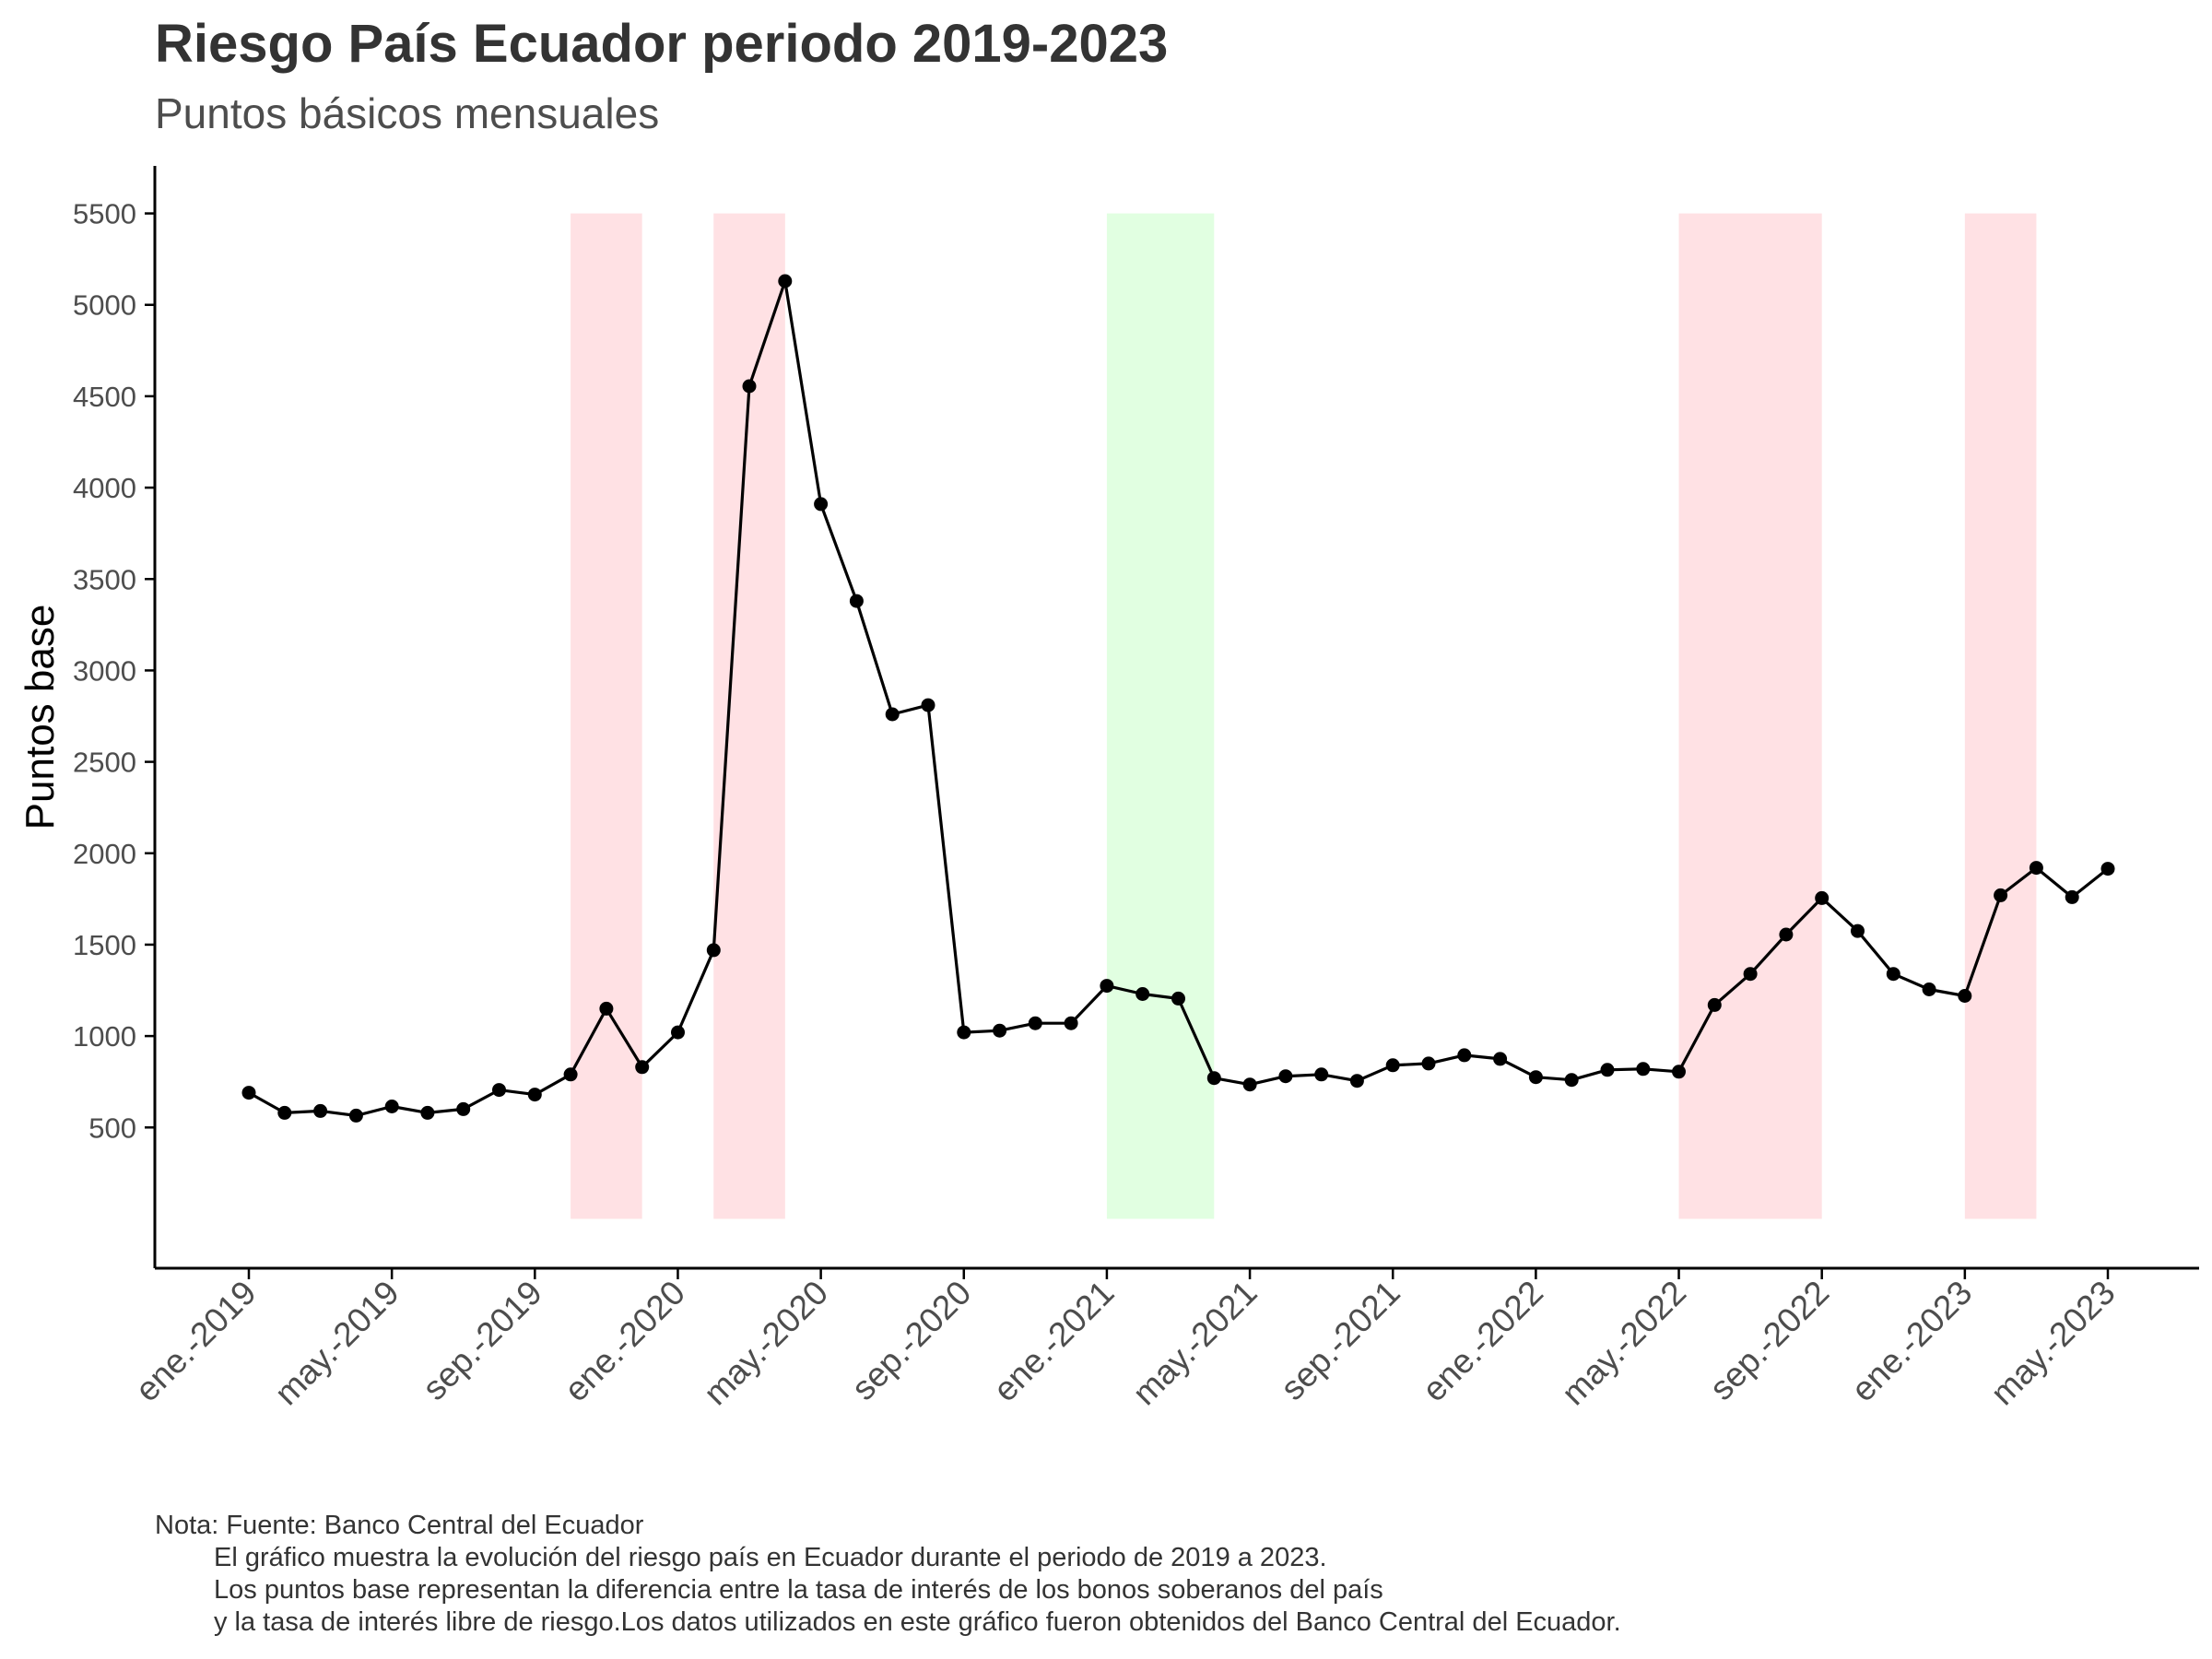 The width and height of the screenshot is (2212, 1659). I want to click on x-tick-label: may.-2022, so click(1624, 1343).